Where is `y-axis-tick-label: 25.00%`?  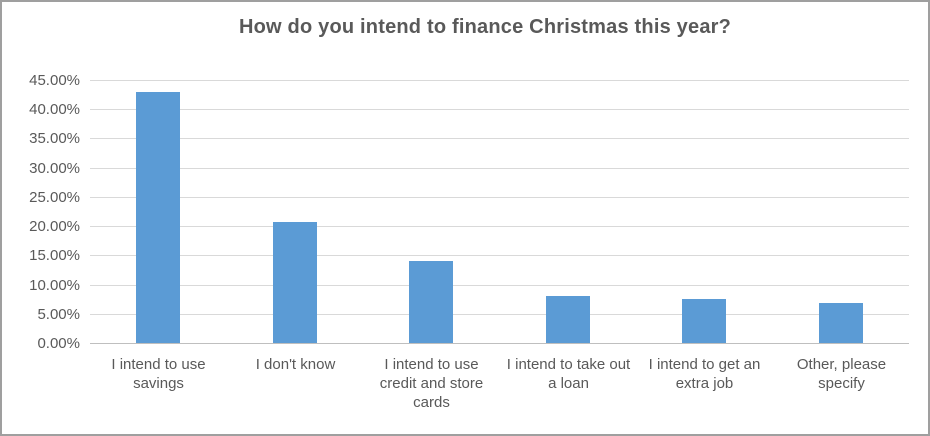 y-axis-tick-label: 25.00% is located at coordinates (54, 197).